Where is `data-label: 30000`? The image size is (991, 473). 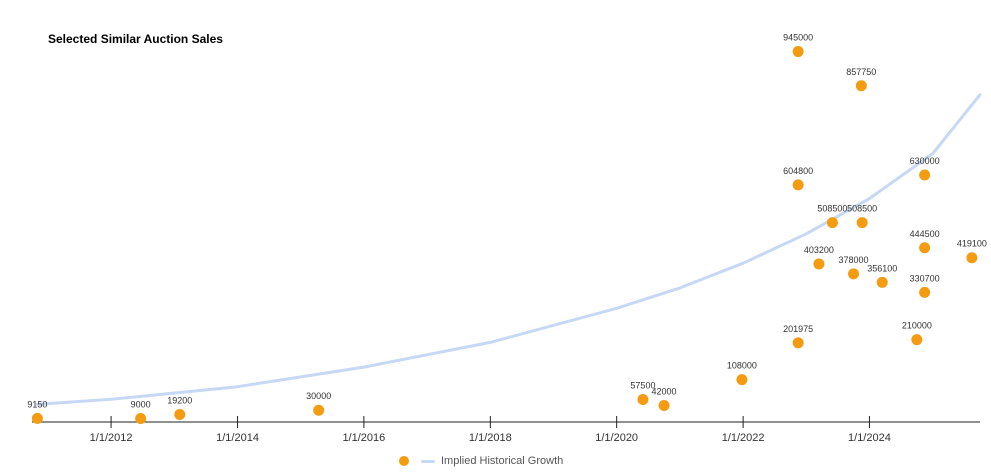
data-label: 30000 is located at coordinates (318, 396).